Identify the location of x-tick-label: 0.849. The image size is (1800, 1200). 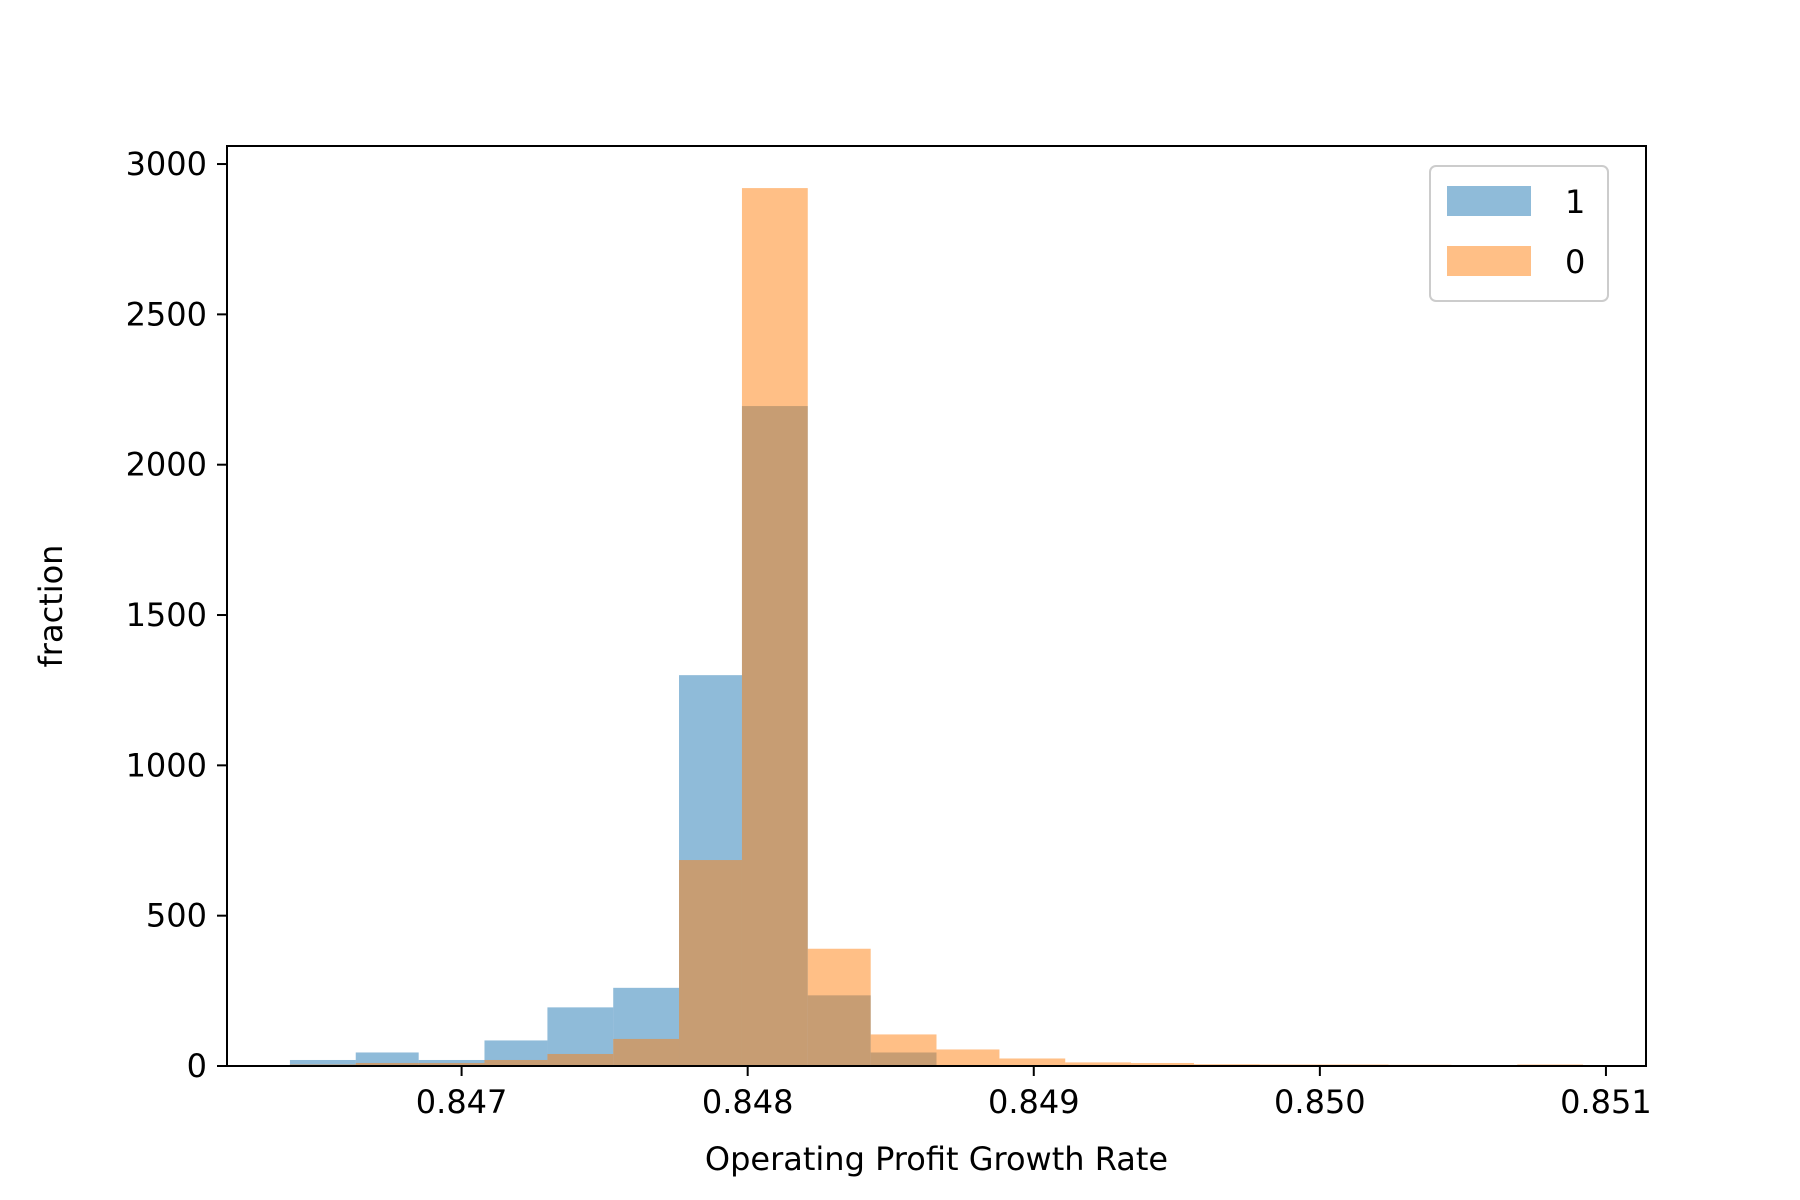
(1034, 1102).